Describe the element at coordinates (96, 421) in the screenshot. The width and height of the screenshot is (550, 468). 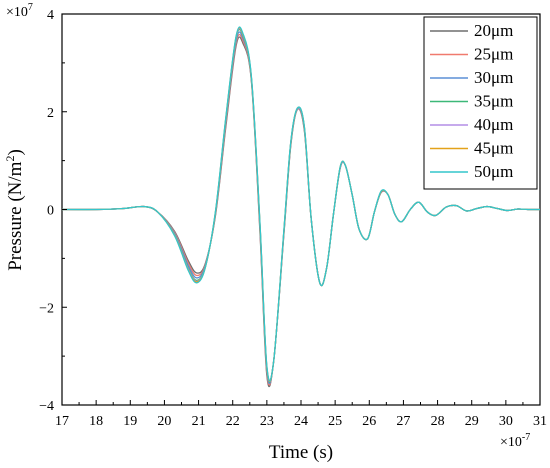
I see `x-tick-label: 18` at that location.